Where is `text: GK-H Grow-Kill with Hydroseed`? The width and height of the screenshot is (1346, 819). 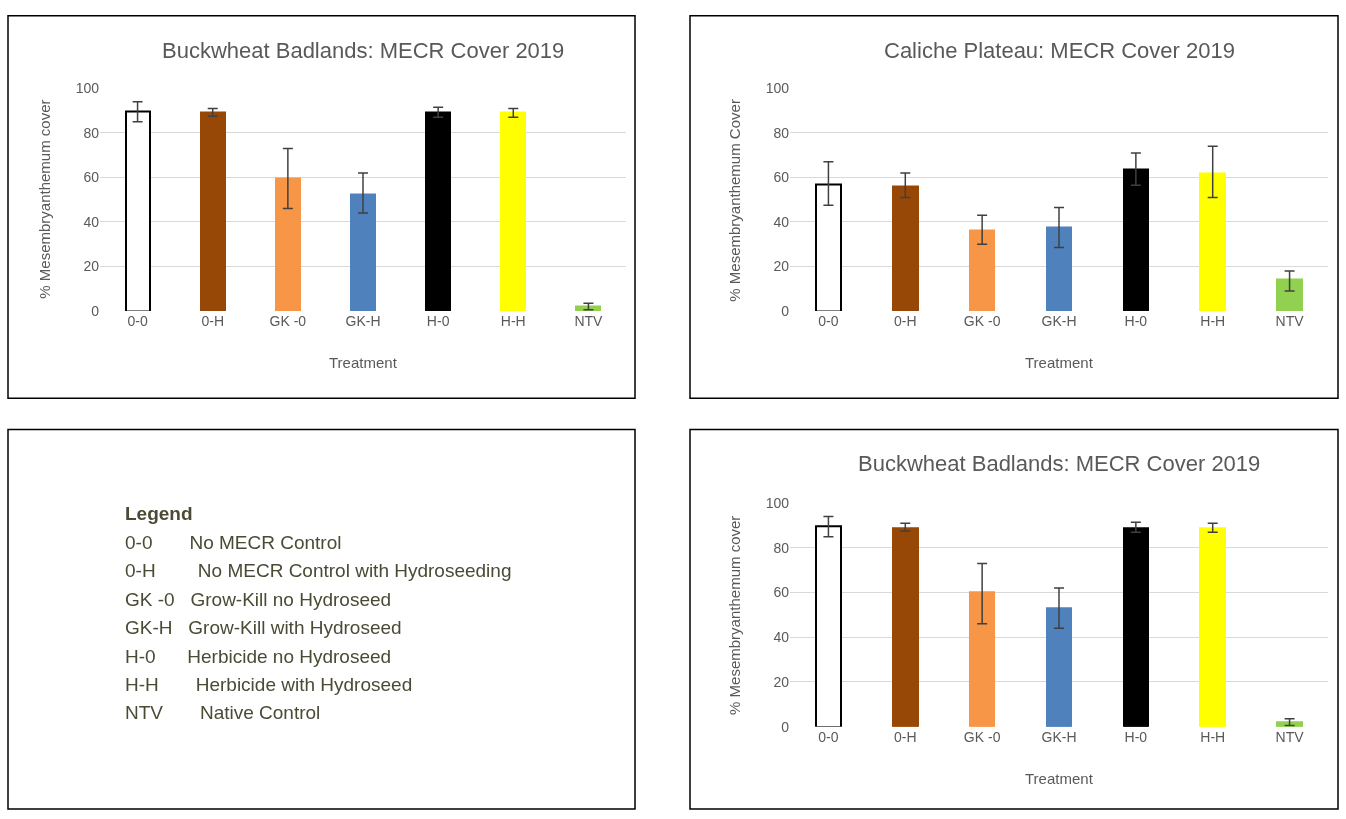
text: GK-H Grow-Kill with Hydroseed is located at coordinates (263, 627).